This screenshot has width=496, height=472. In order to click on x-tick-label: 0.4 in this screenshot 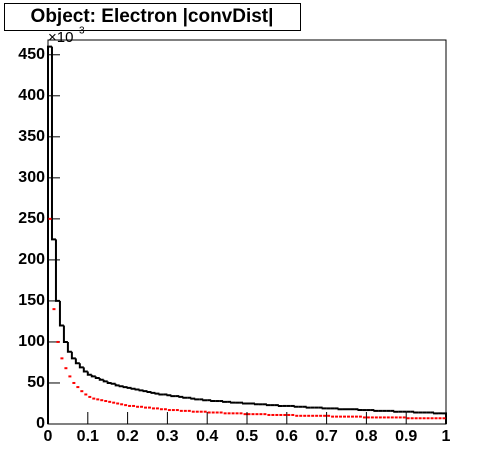, I will do `click(207, 436)`.